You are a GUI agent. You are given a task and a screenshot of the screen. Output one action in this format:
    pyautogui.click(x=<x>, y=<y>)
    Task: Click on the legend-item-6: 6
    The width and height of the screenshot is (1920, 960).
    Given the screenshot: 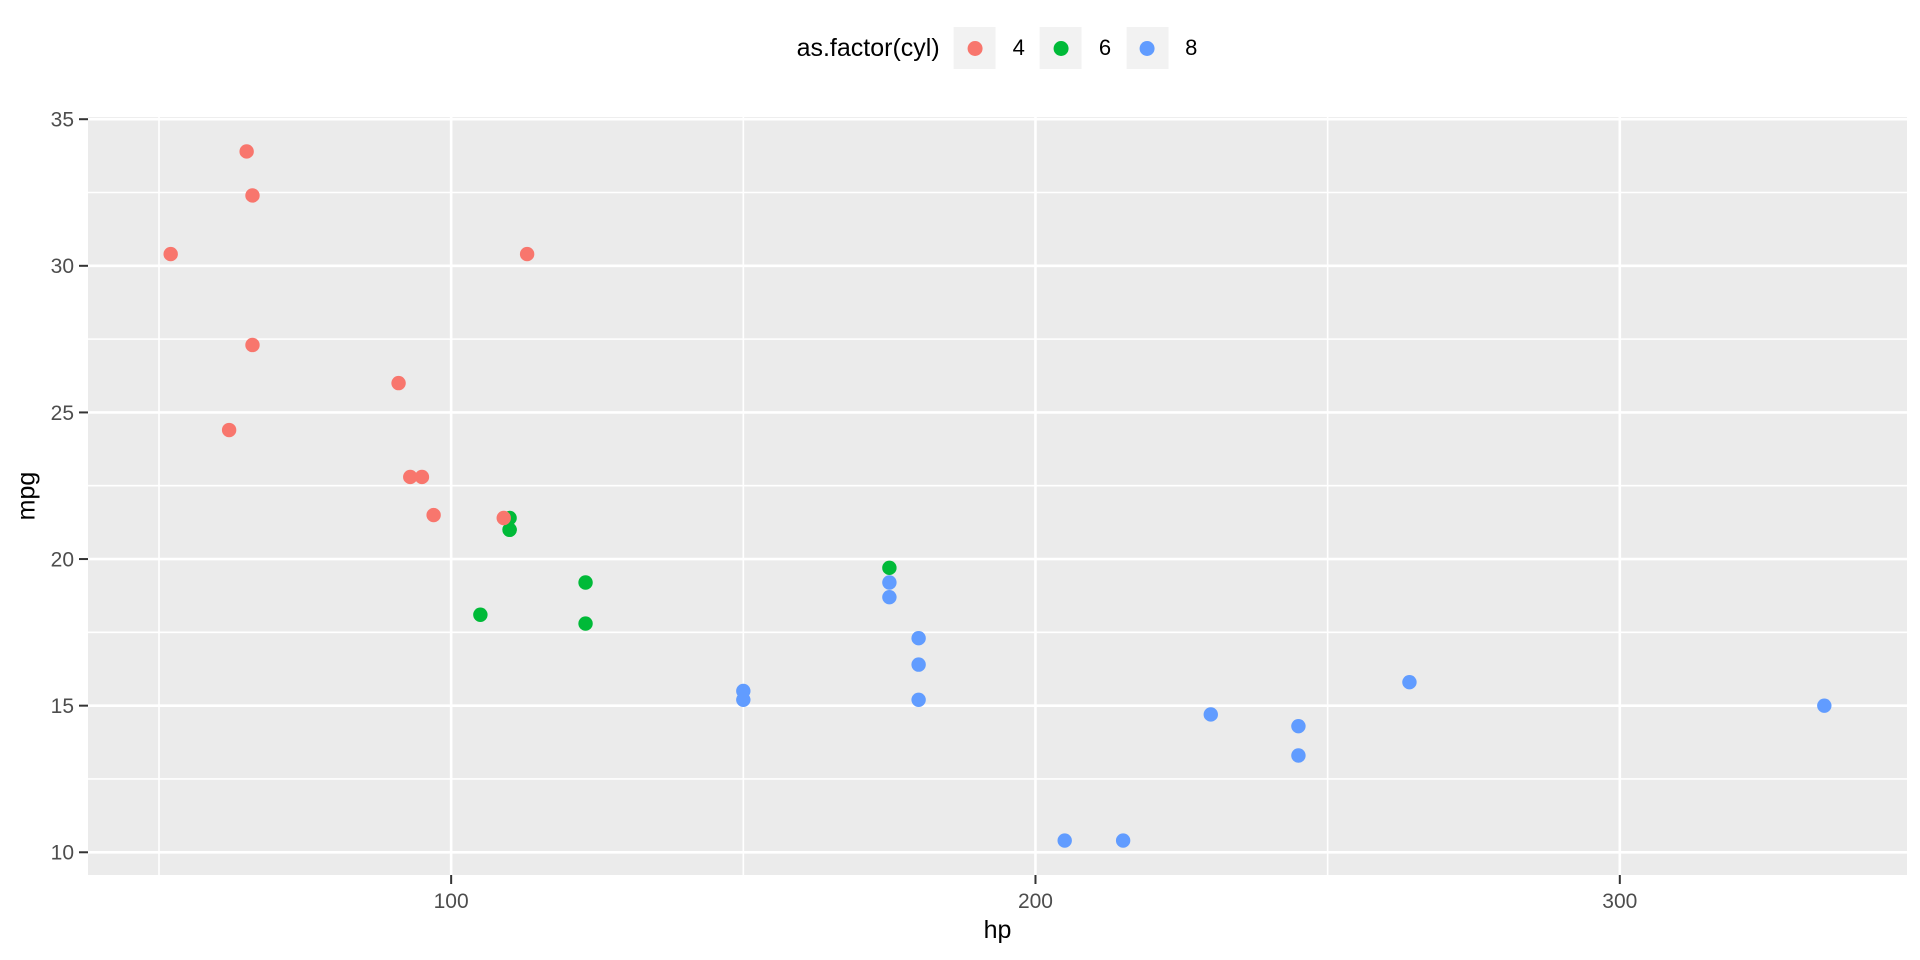 What is the action you would take?
    pyautogui.click(x=1075, y=48)
    